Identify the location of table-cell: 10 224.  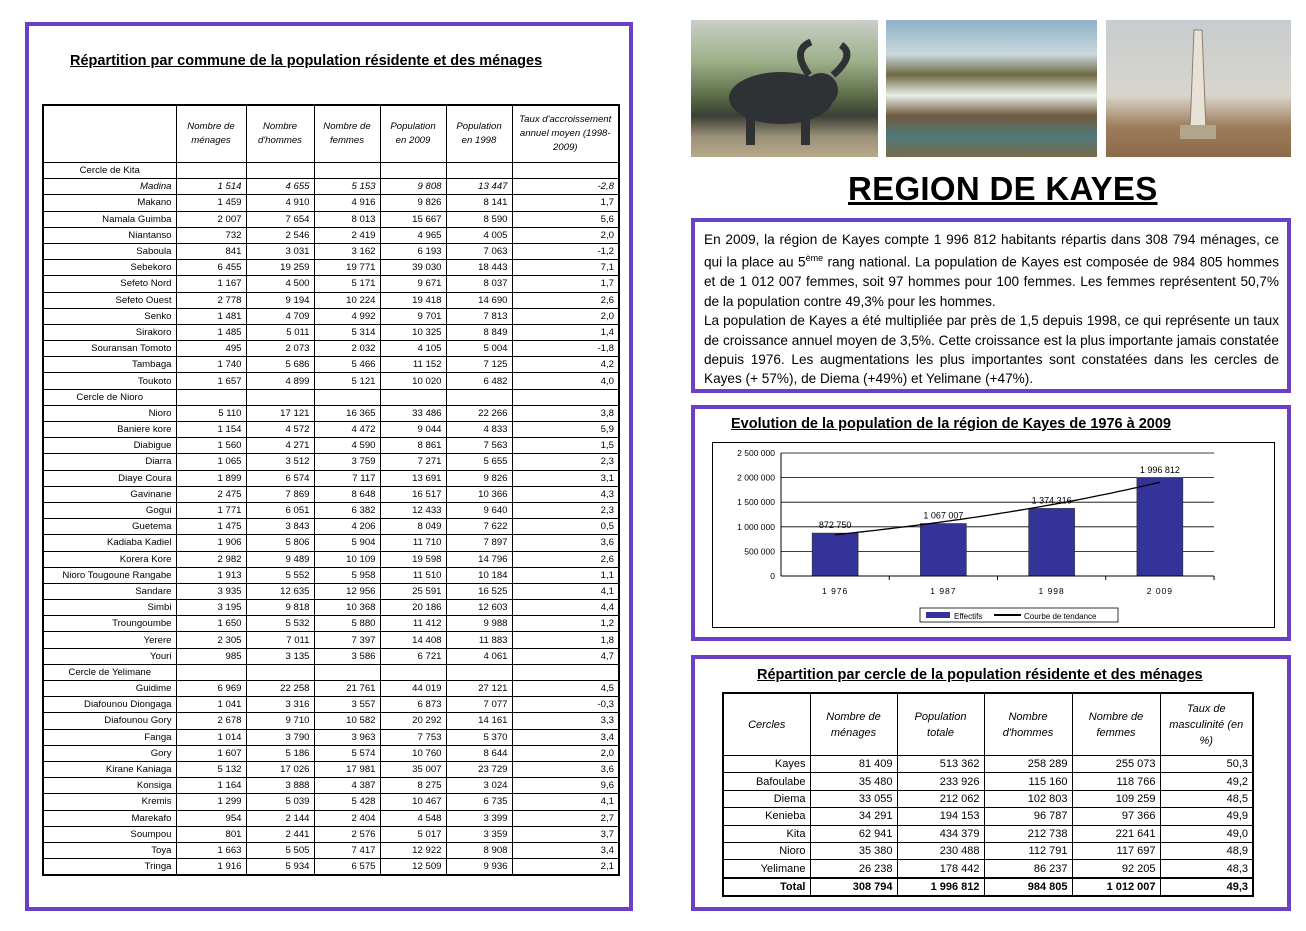
(347, 300).